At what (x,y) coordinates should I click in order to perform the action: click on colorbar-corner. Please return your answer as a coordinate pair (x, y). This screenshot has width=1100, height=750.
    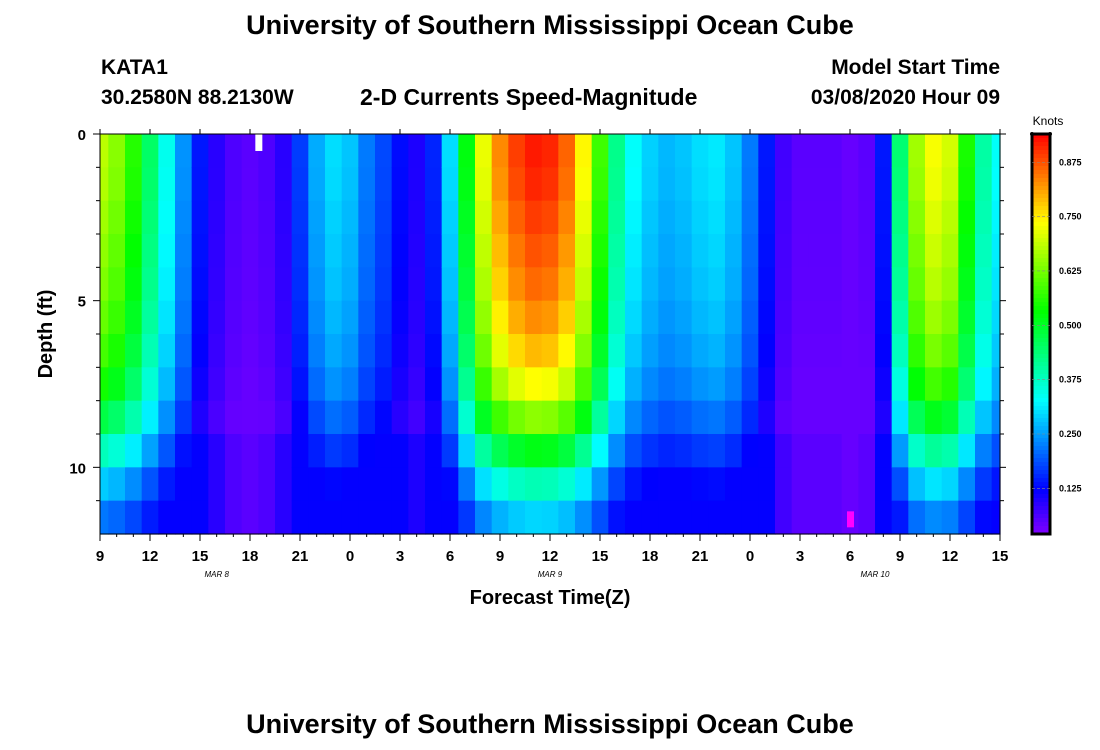
    Looking at the image, I should click on (1050, 134).